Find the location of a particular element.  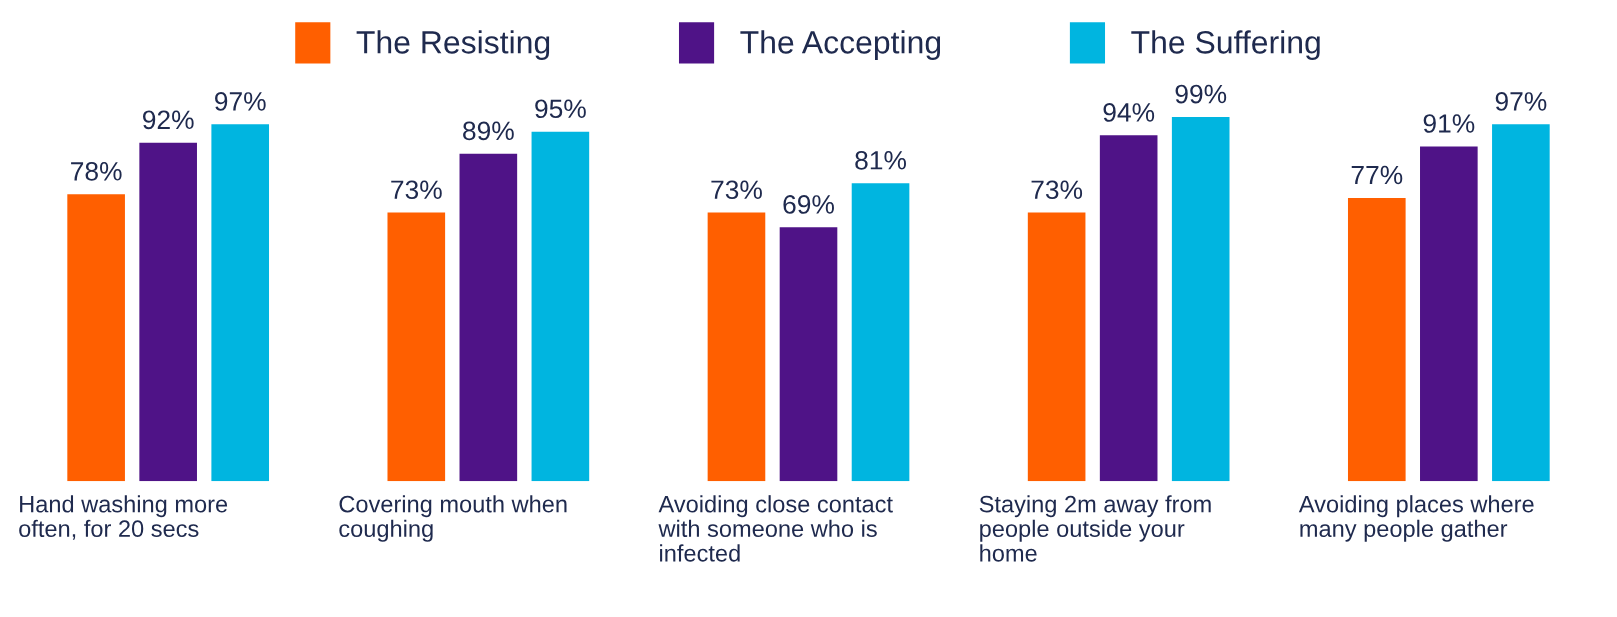

data-label: 89% is located at coordinates (488, 131).